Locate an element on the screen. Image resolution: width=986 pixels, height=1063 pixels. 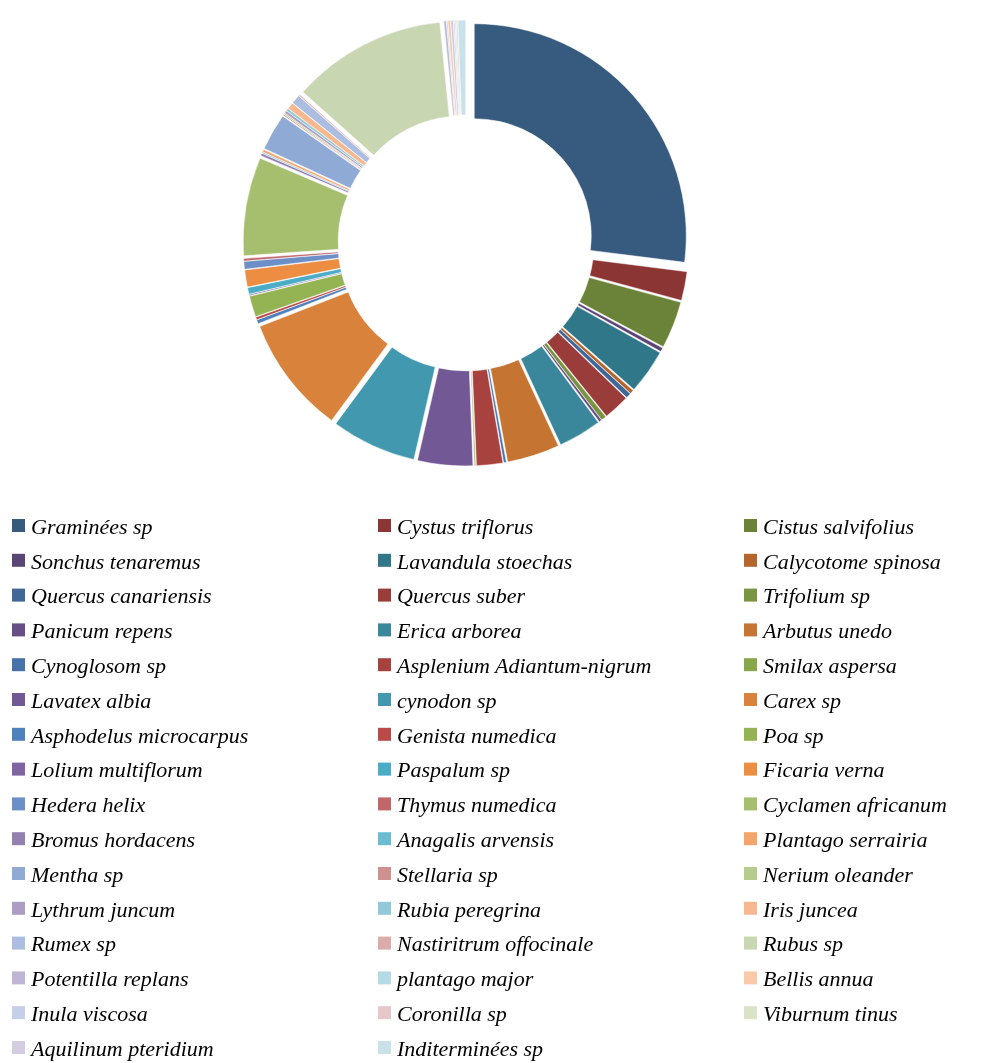
legend-label: Mentha sp is located at coordinates (77, 874).